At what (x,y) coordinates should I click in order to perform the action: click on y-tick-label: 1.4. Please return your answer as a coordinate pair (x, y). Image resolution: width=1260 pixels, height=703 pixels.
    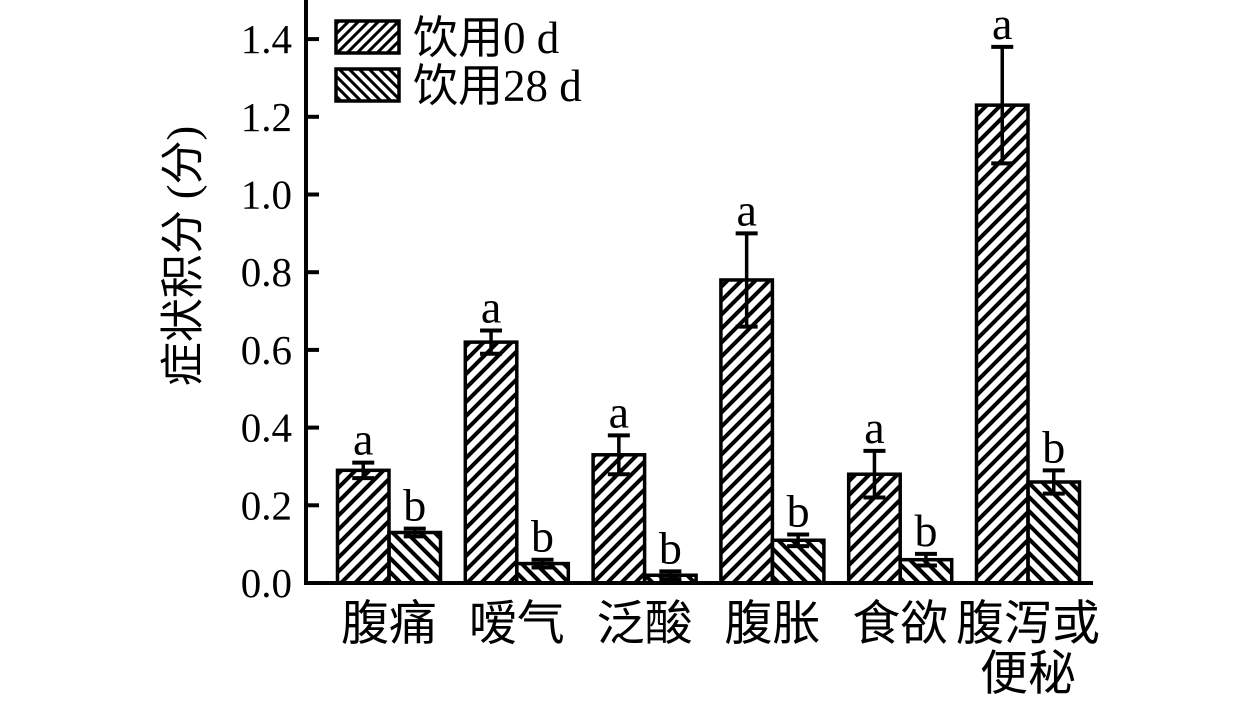
    Looking at the image, I should click on (266, 39).